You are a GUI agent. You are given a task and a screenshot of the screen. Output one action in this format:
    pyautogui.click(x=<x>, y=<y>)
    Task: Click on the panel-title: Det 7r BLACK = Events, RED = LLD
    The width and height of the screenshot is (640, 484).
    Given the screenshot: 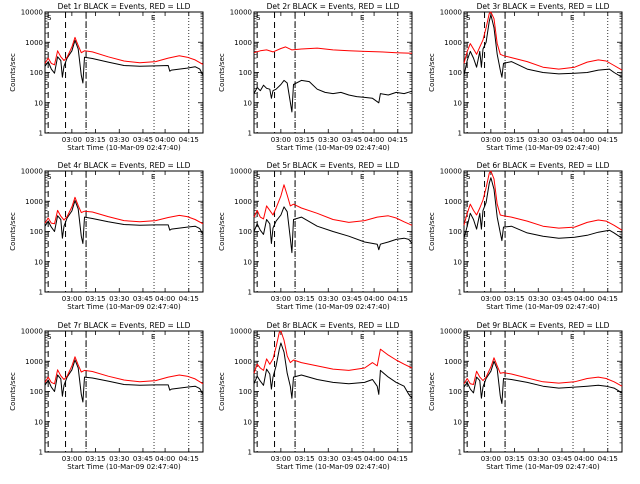 What is the action you would take?
    pyautogui.click(x=124, y=325)
    